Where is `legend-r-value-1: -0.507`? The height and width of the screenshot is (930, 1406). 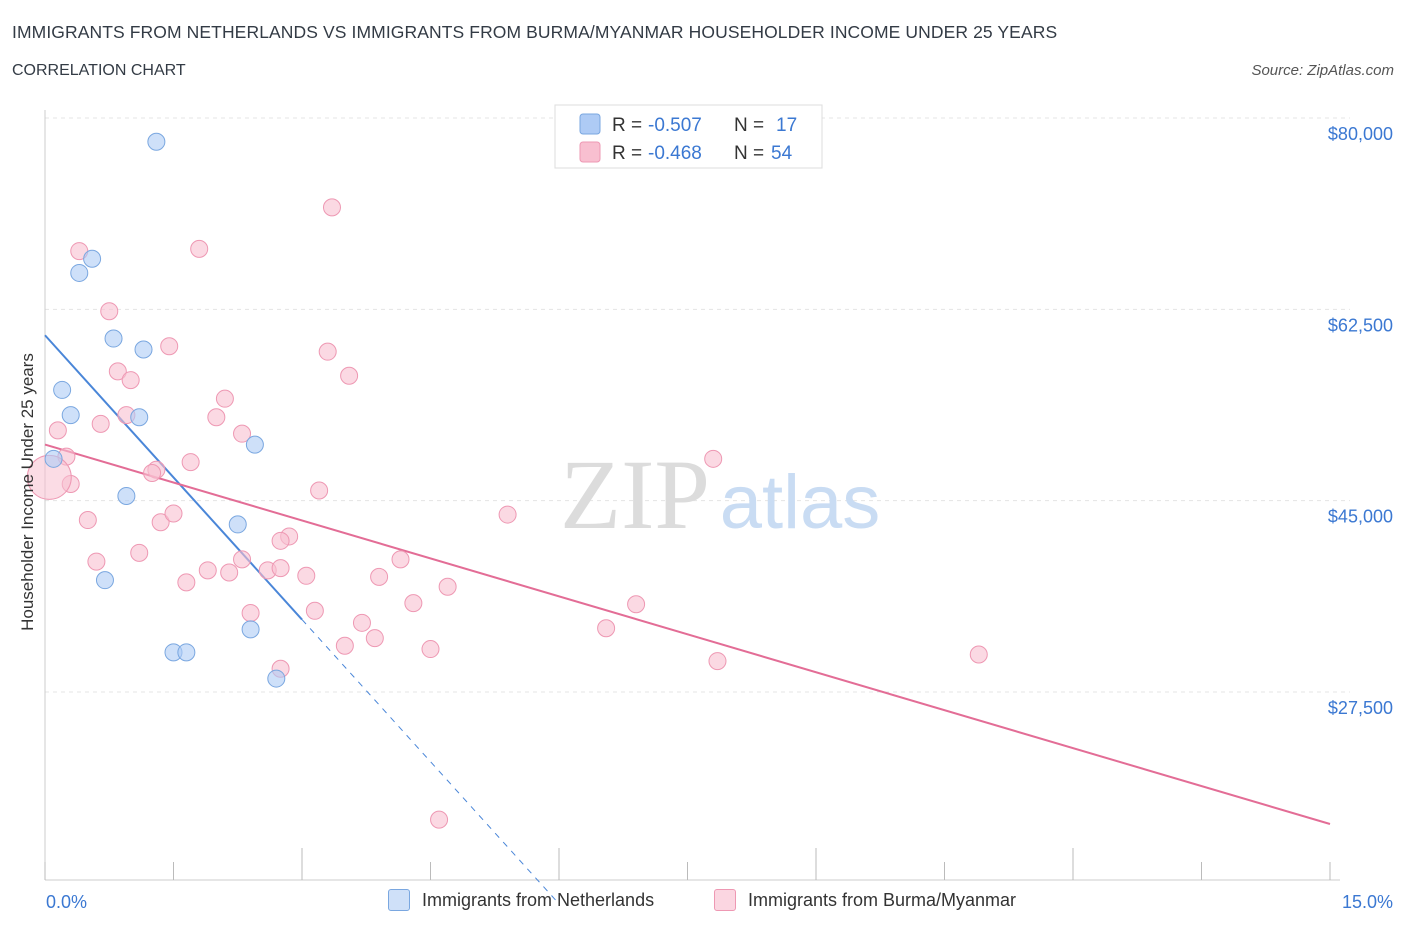
legend-r-value-1: -0.507 is located at coordinates (675, 125).